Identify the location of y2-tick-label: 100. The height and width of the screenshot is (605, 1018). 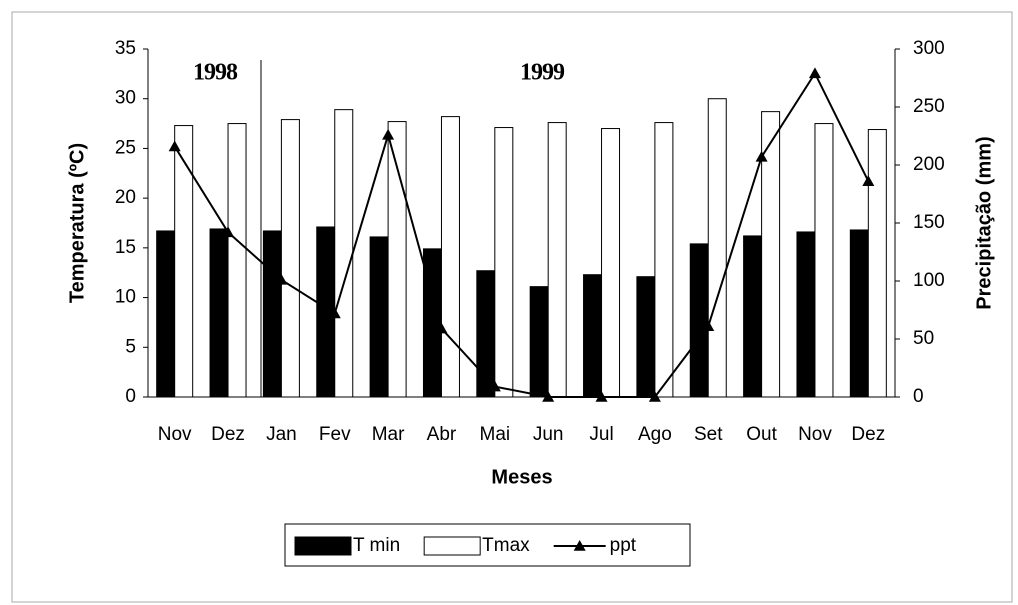
(929, 280).